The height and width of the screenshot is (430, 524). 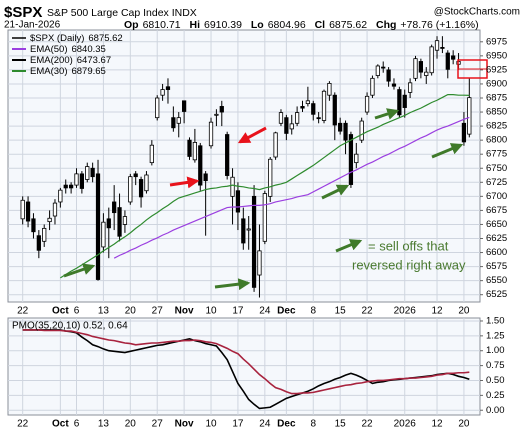 I want to click on x-tick-label: Dec, so click(x=286, y=424).